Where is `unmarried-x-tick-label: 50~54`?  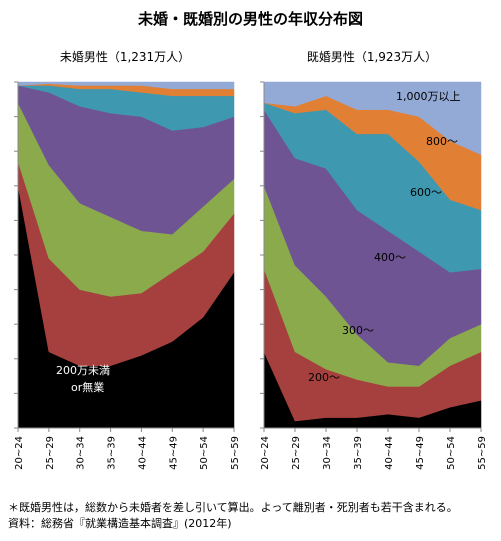 unmarried-x-tick-label: 50~54 is located at coordinates (204, 453).